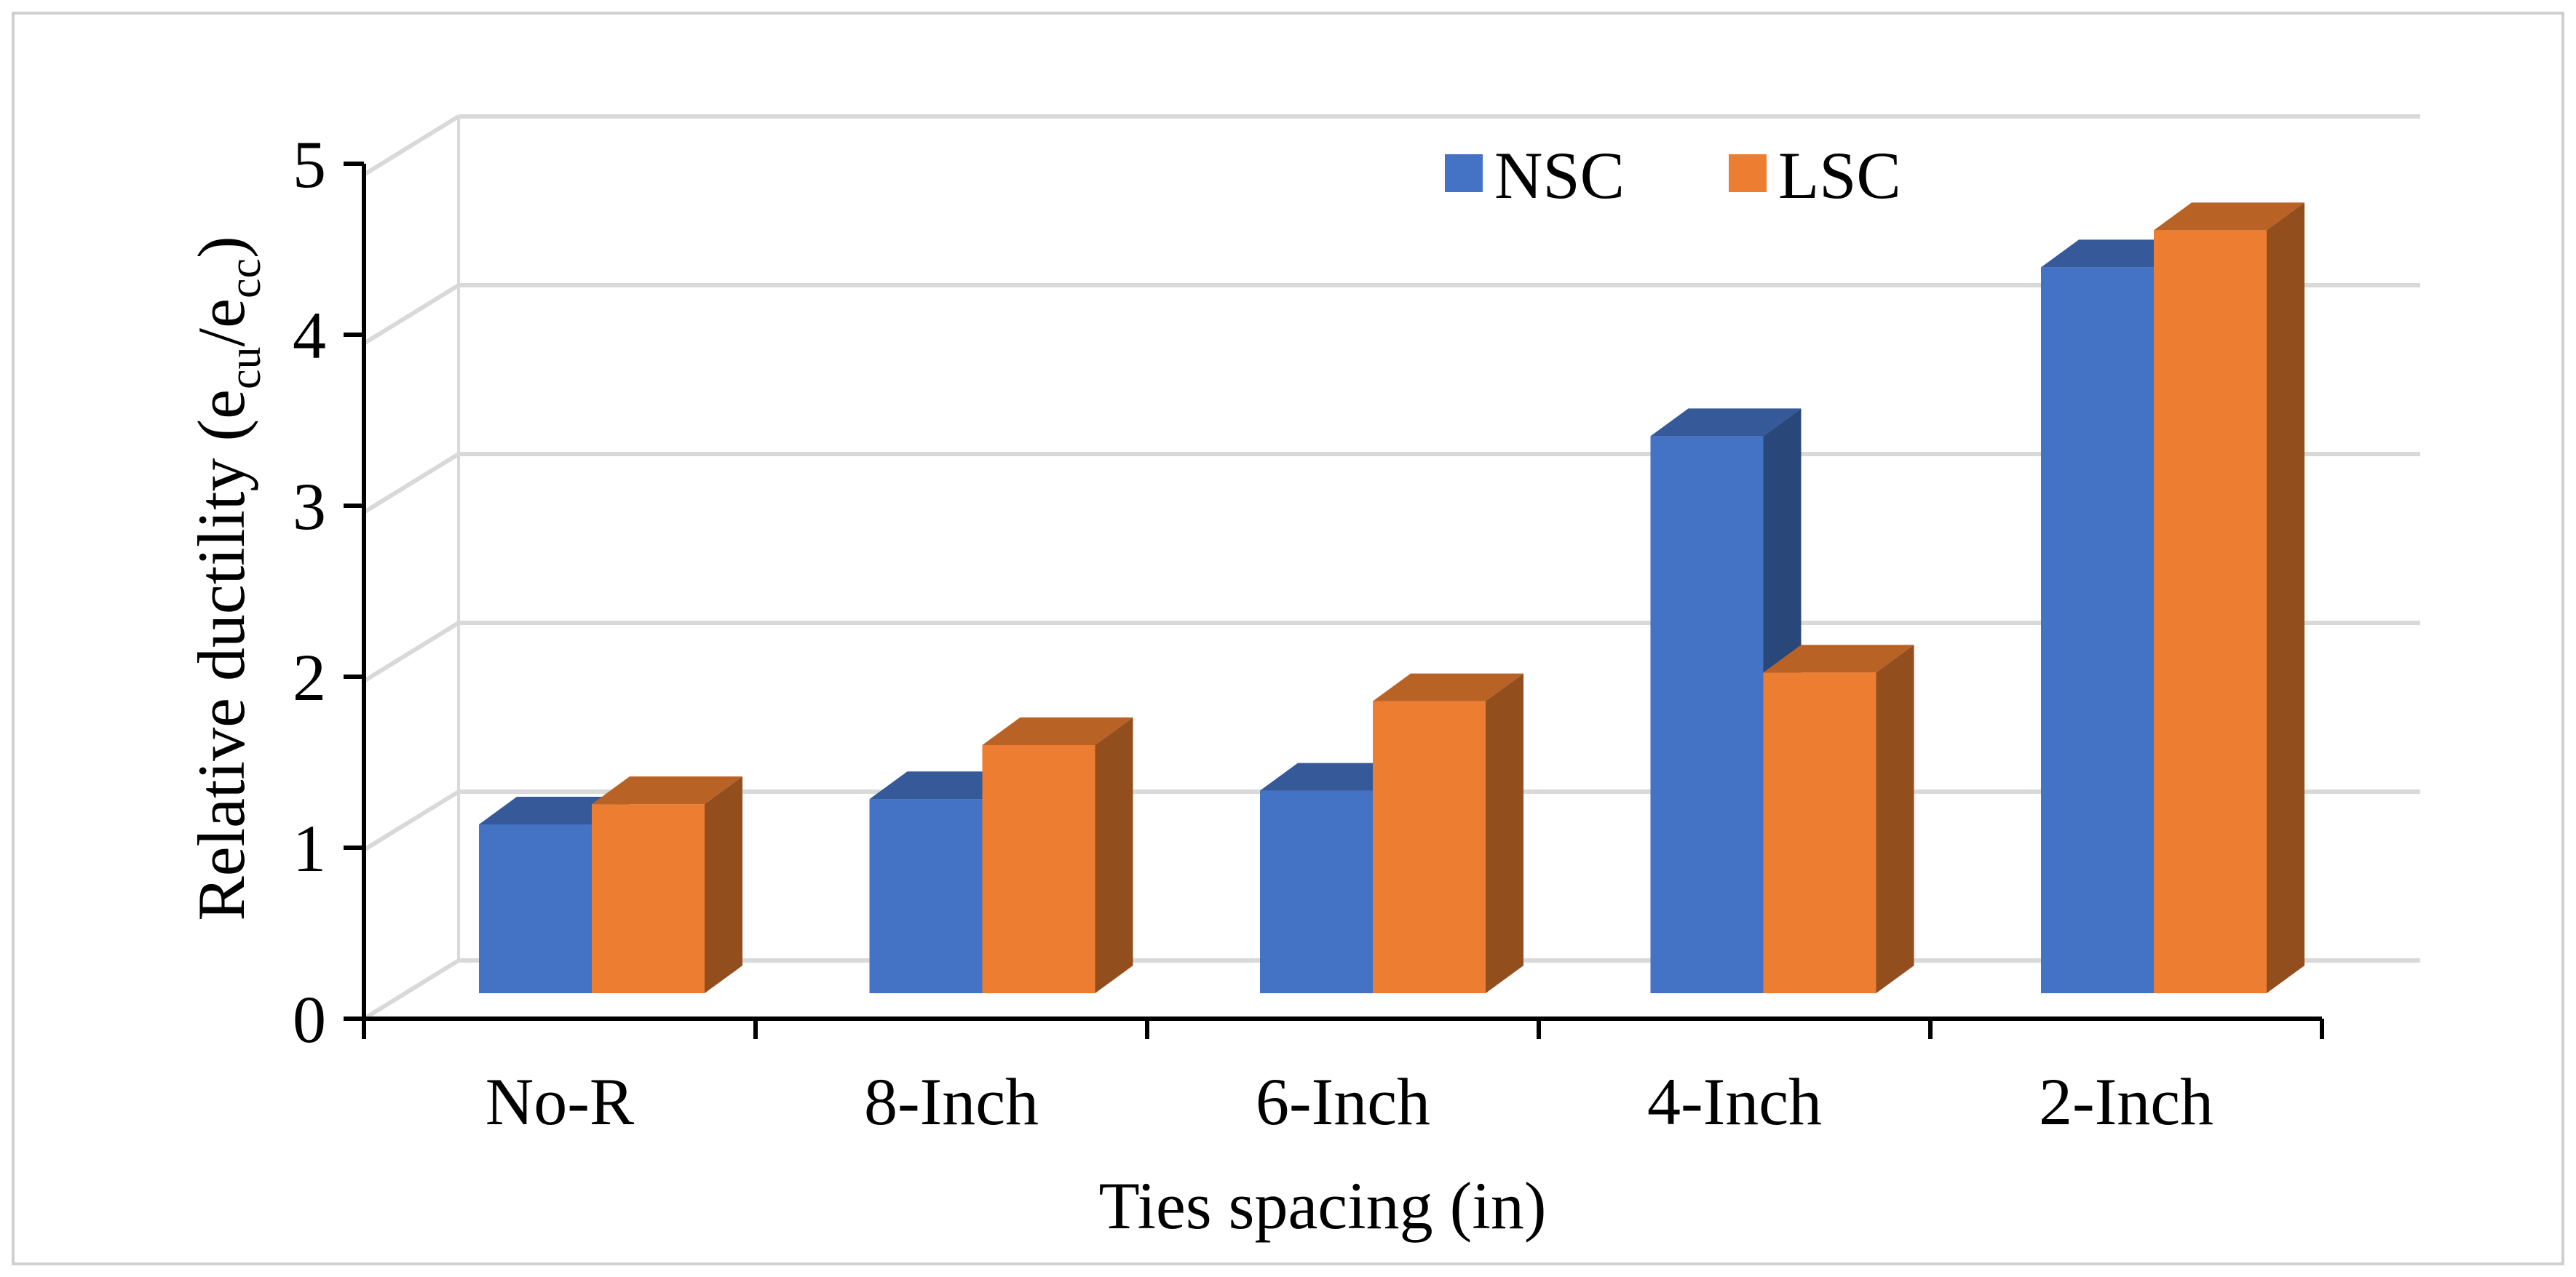  I want to click on bar-lsc-2-inch, so click(2229, 597).